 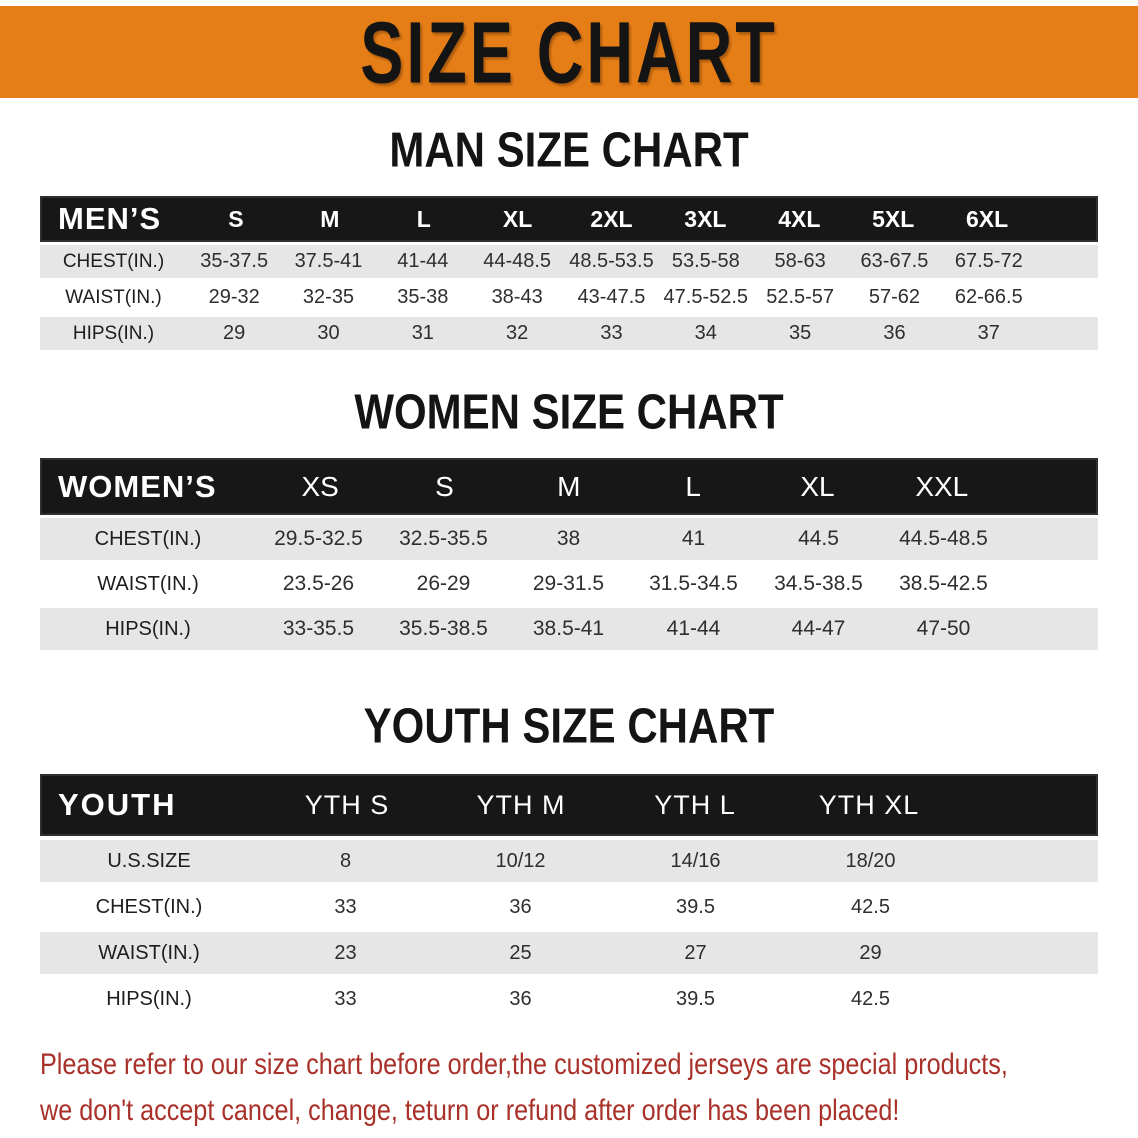 I want to click on value-cell: 23, so click(x=345, y=952).